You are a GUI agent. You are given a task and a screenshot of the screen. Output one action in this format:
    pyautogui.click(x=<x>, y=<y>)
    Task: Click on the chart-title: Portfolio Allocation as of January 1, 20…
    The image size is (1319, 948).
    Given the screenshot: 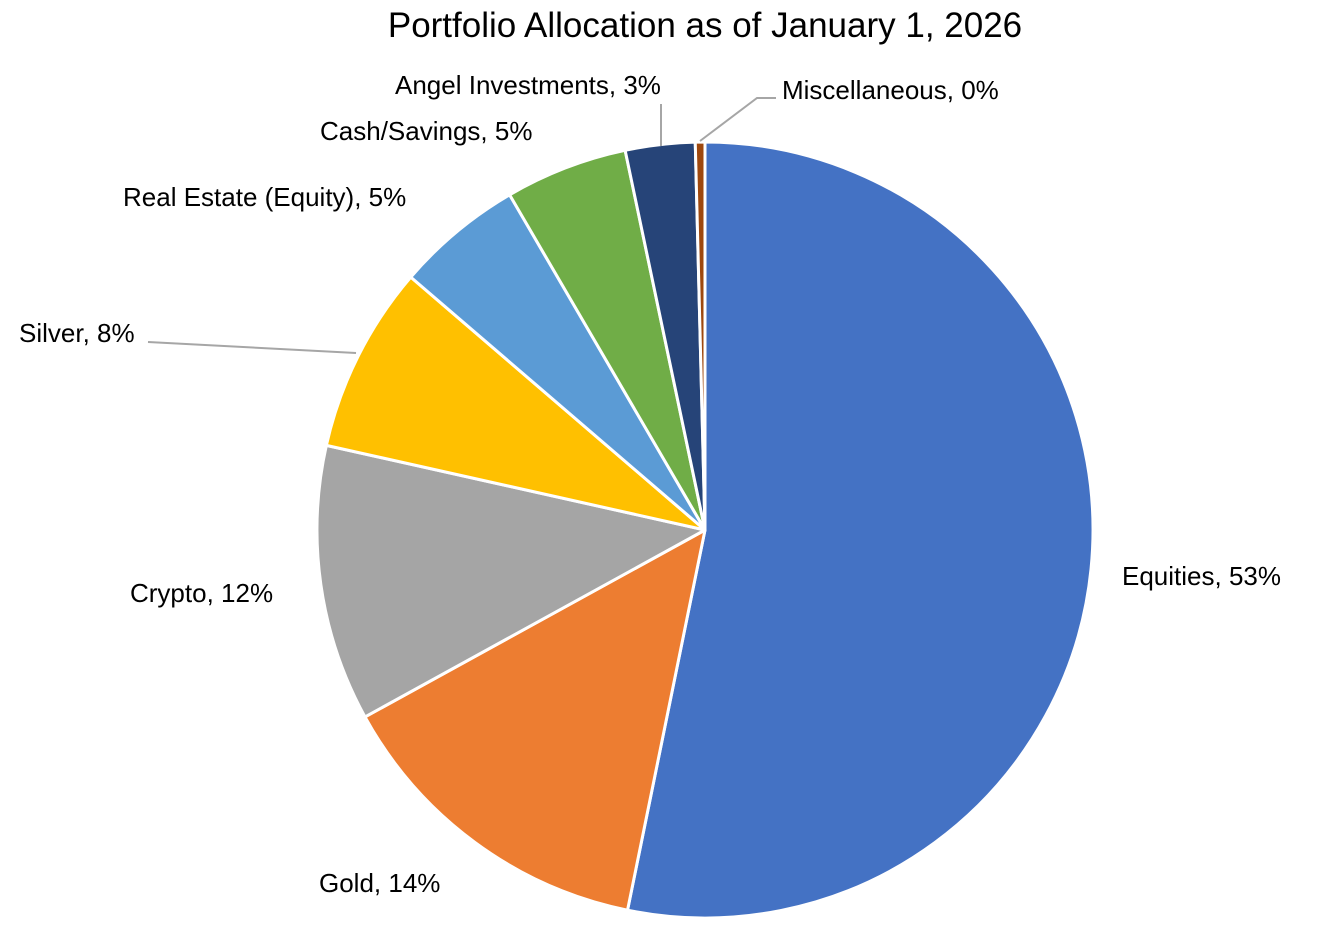 What is the action you would take?
    pyautogui.click(x=705, y=25)
    